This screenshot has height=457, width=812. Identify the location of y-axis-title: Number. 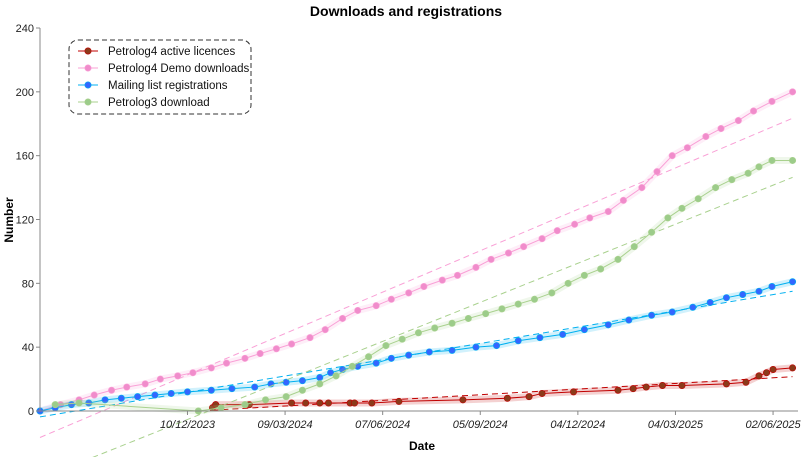
(9, 220).